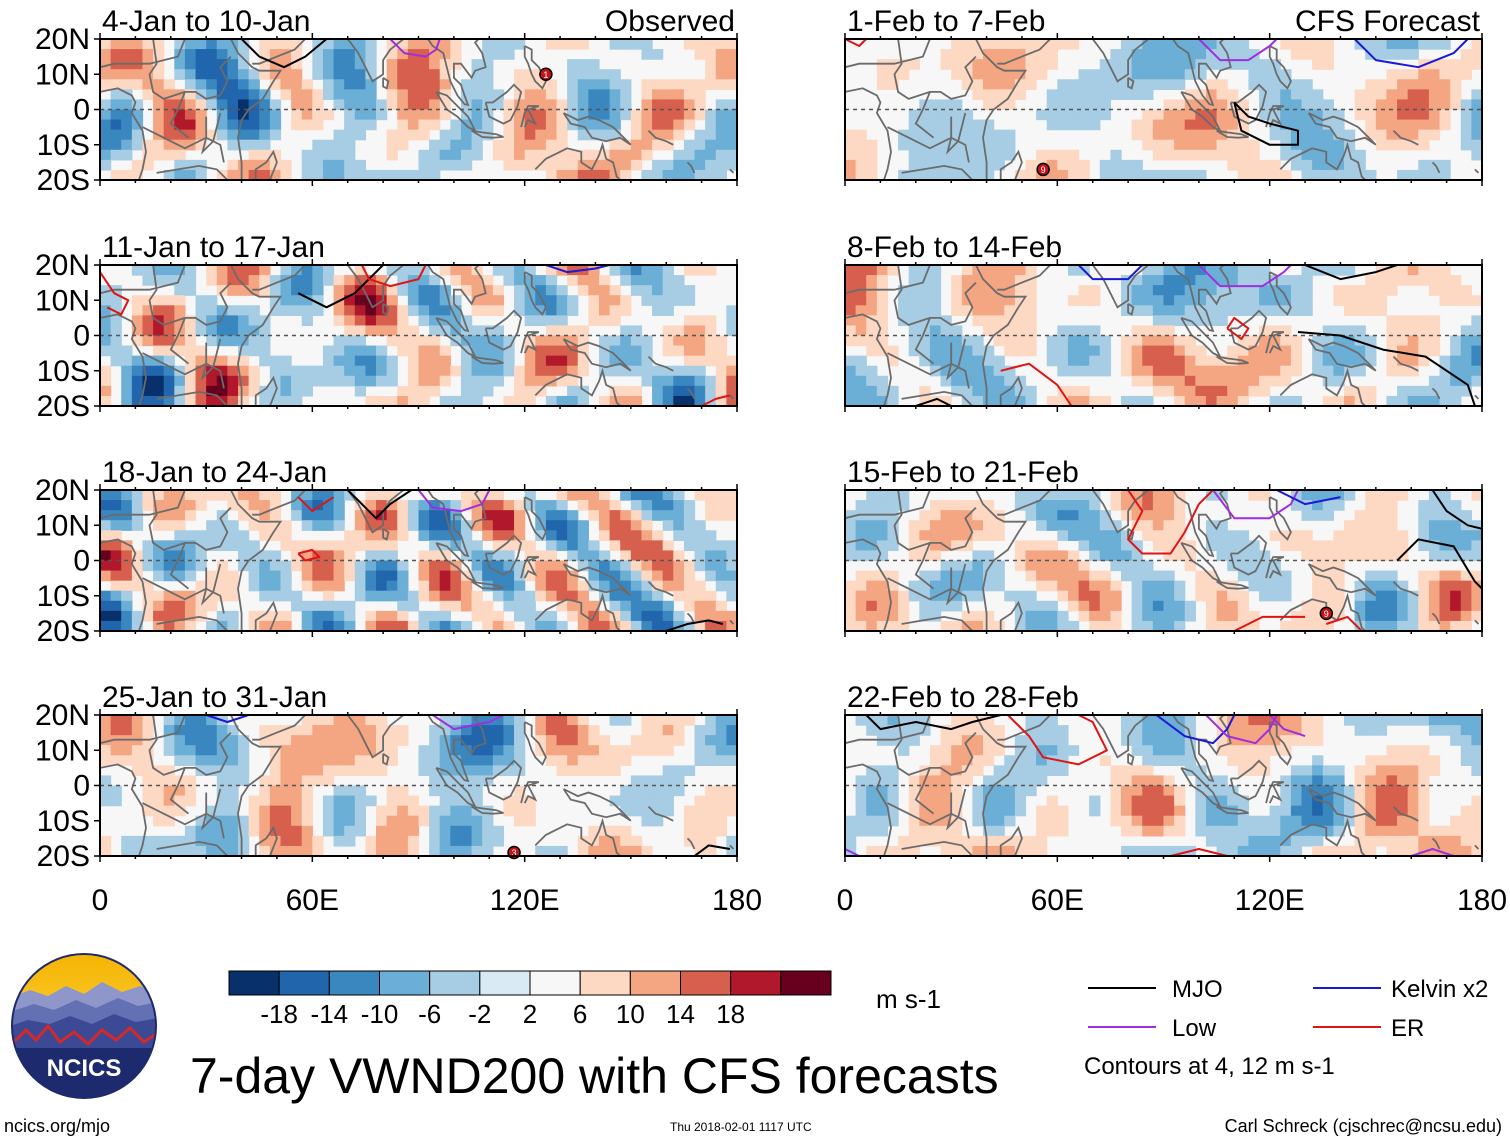 The image size is (1510, 1142). I want to click on contour-low, so click(1245, 276).